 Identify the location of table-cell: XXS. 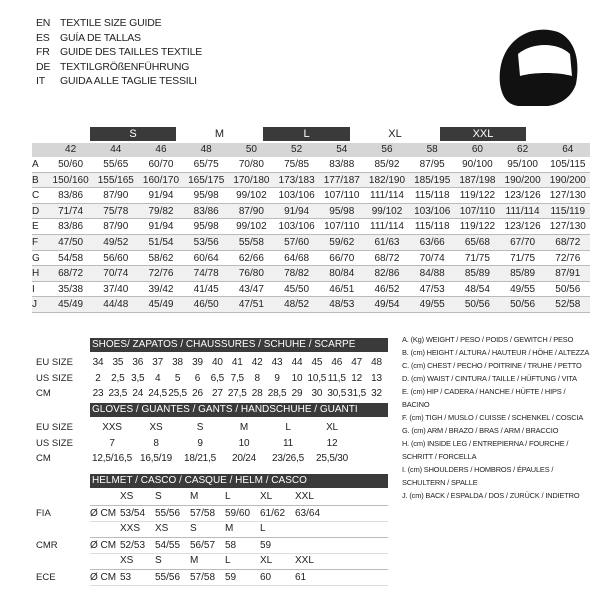
(112, 427).